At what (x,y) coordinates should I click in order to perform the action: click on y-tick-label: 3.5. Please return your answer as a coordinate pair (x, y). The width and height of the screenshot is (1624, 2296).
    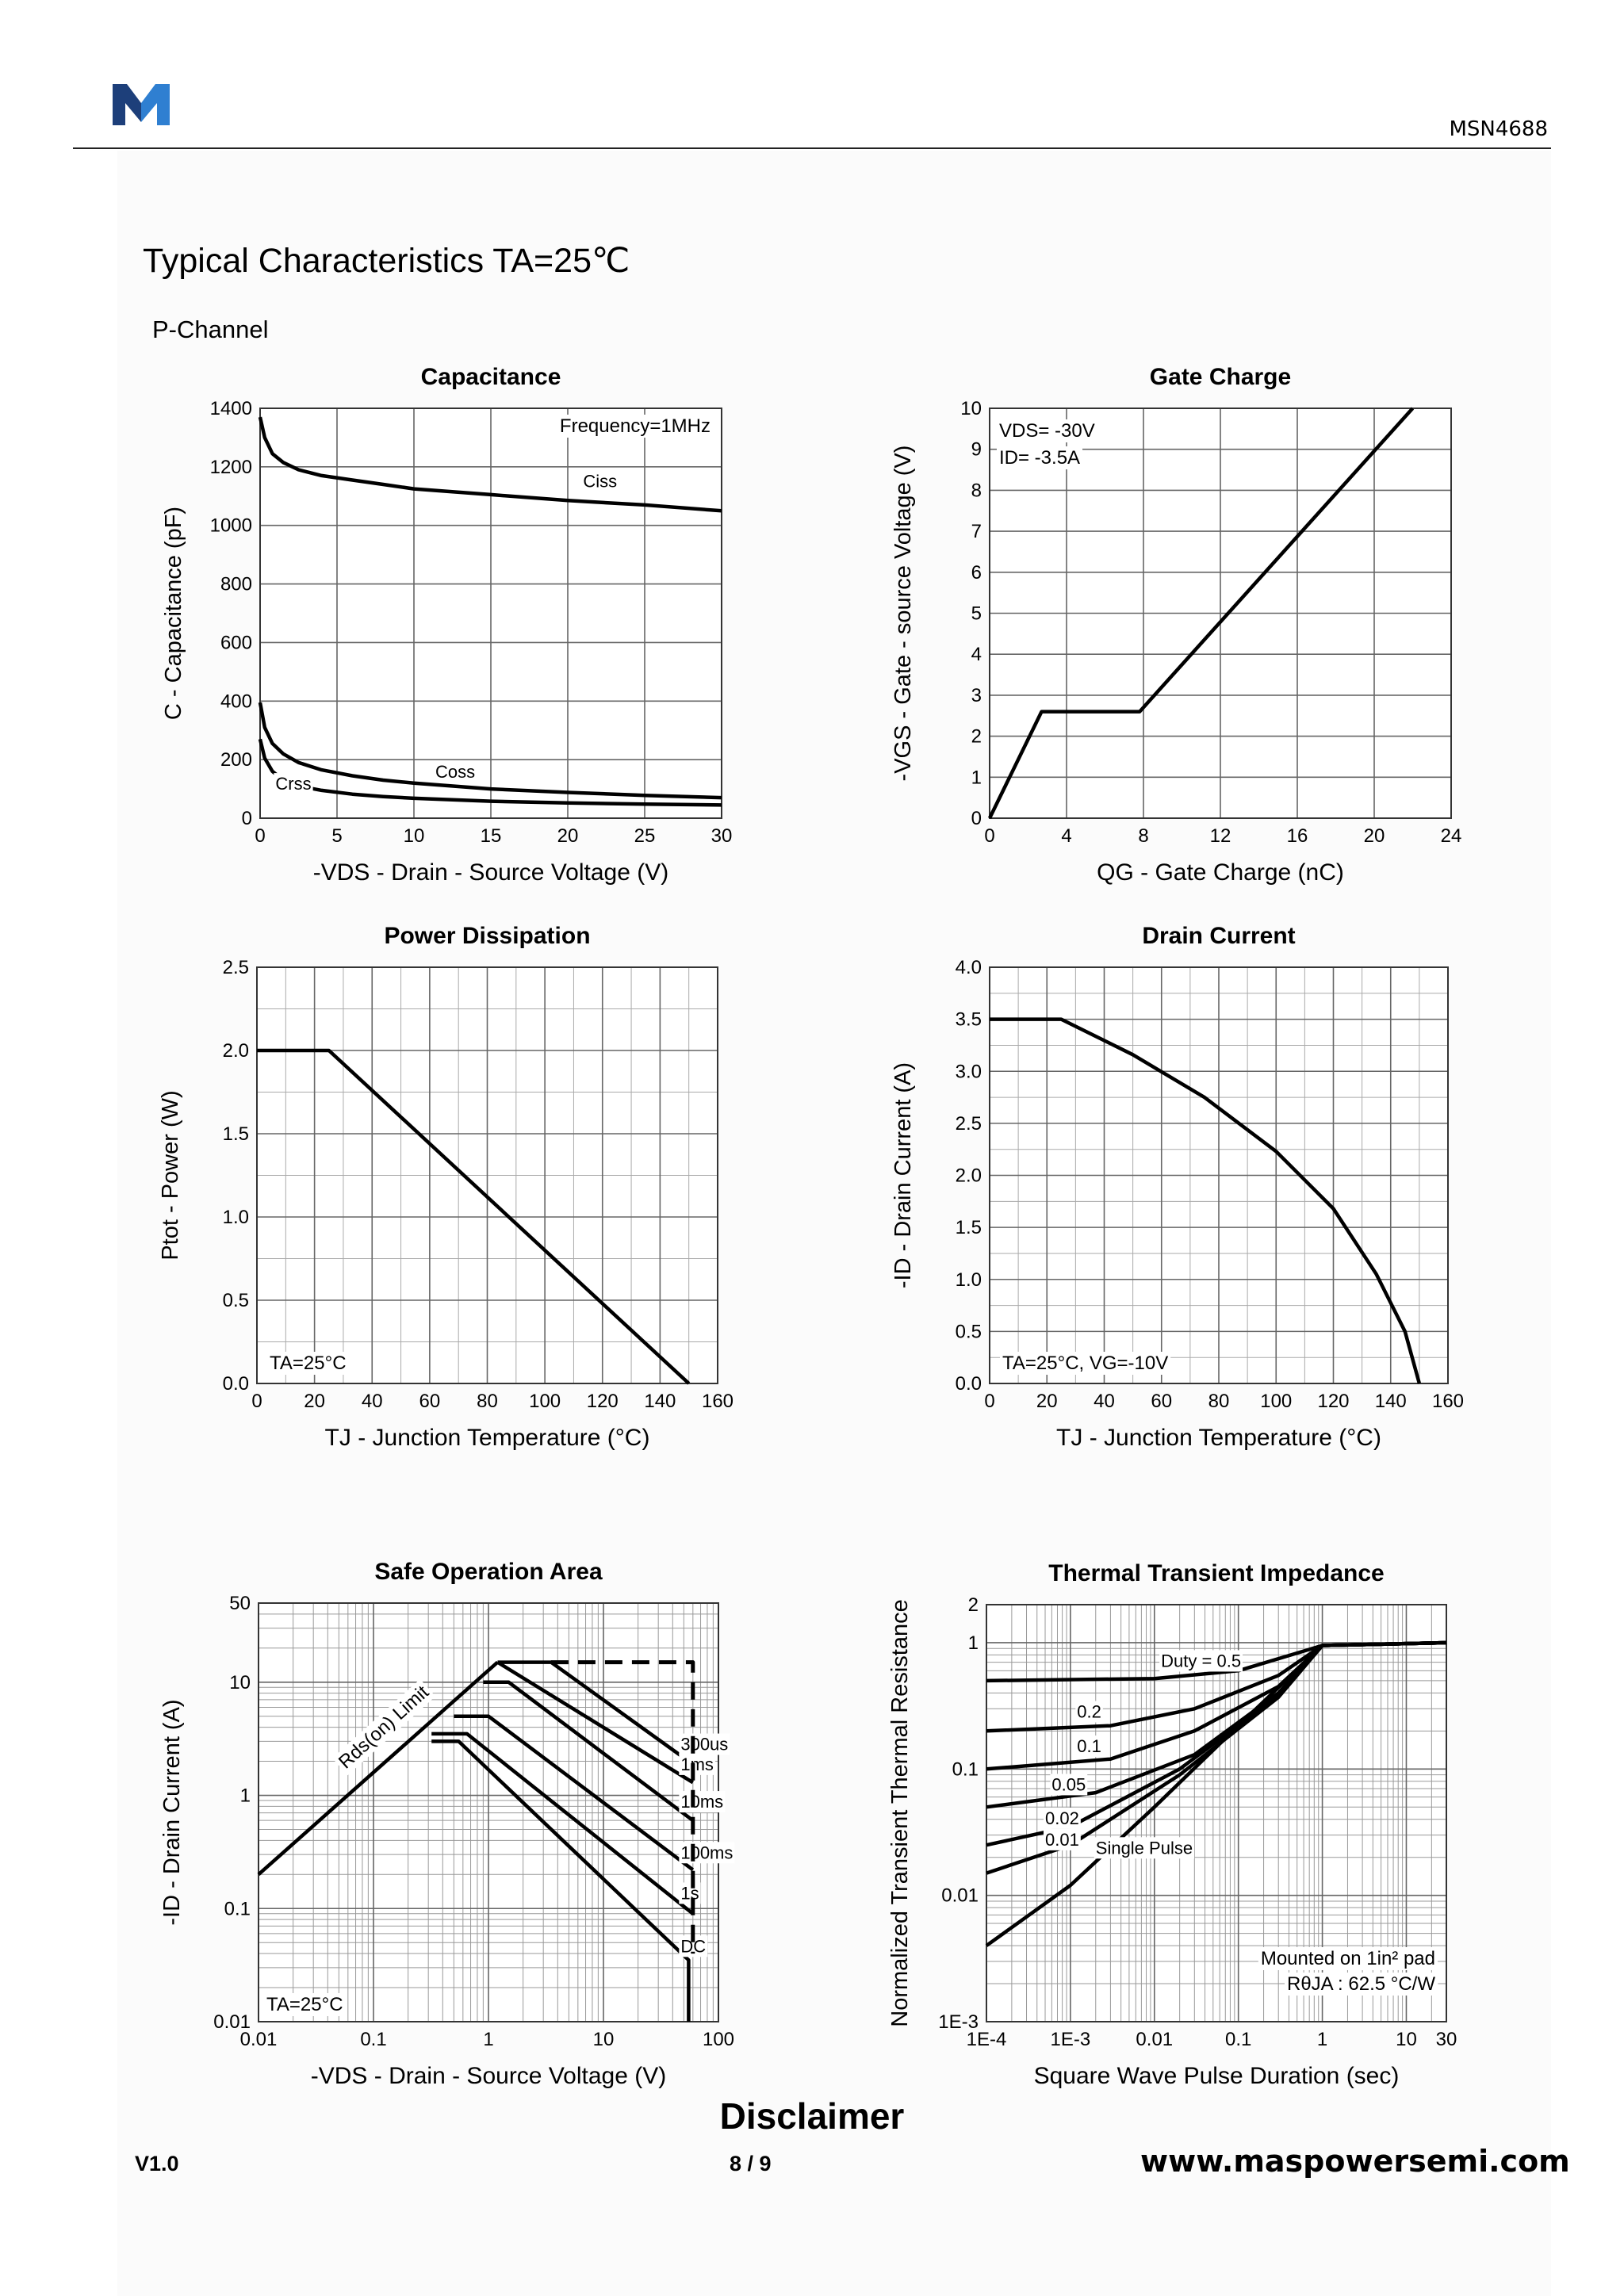
    Looking at the image, I should click on (969, 1020).